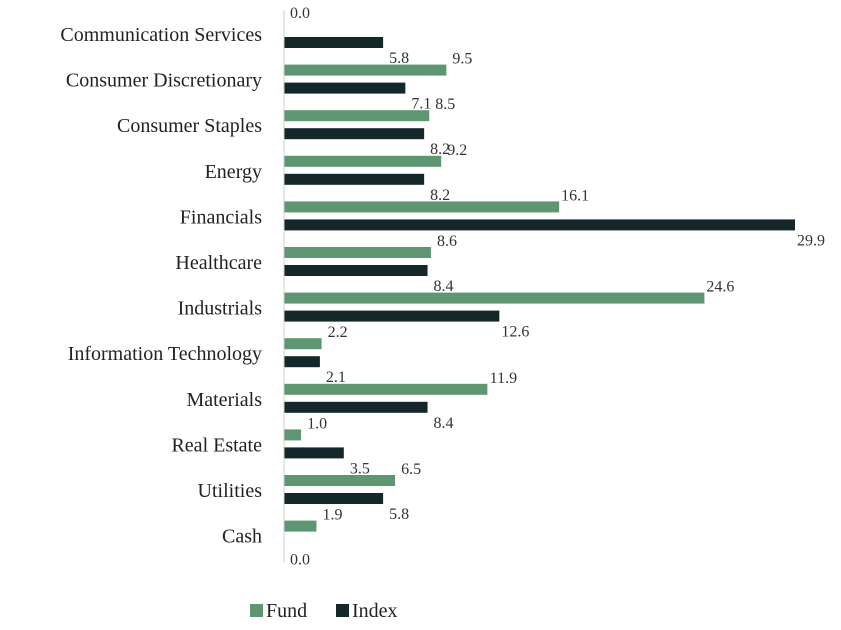  I want to click on category-label: Cash, so click(242, 537).